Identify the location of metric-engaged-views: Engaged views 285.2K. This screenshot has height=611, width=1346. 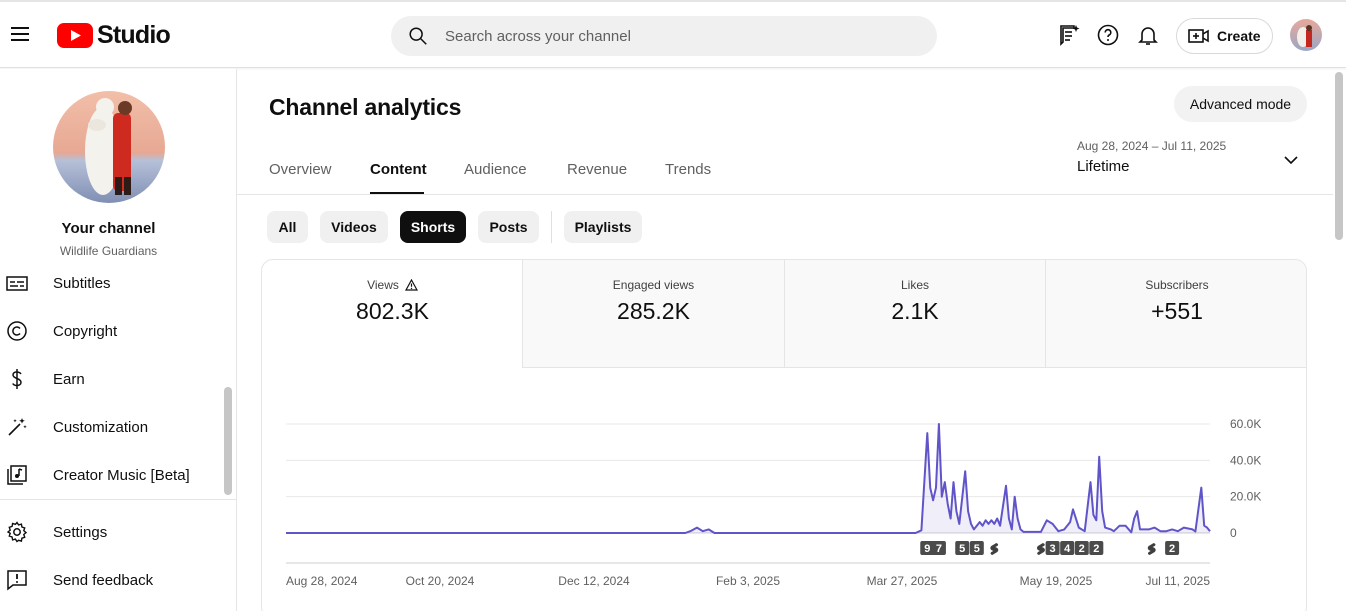
(653, 314).